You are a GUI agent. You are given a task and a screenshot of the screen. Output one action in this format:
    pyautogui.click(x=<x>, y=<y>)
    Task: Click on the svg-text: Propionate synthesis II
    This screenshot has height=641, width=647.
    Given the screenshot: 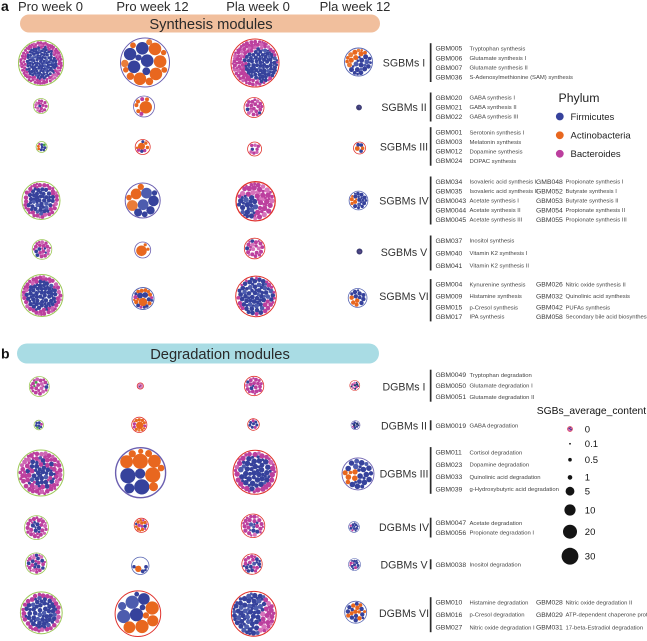 What is the action you would take?
    pyautogui.click(x=596, y=211)
    